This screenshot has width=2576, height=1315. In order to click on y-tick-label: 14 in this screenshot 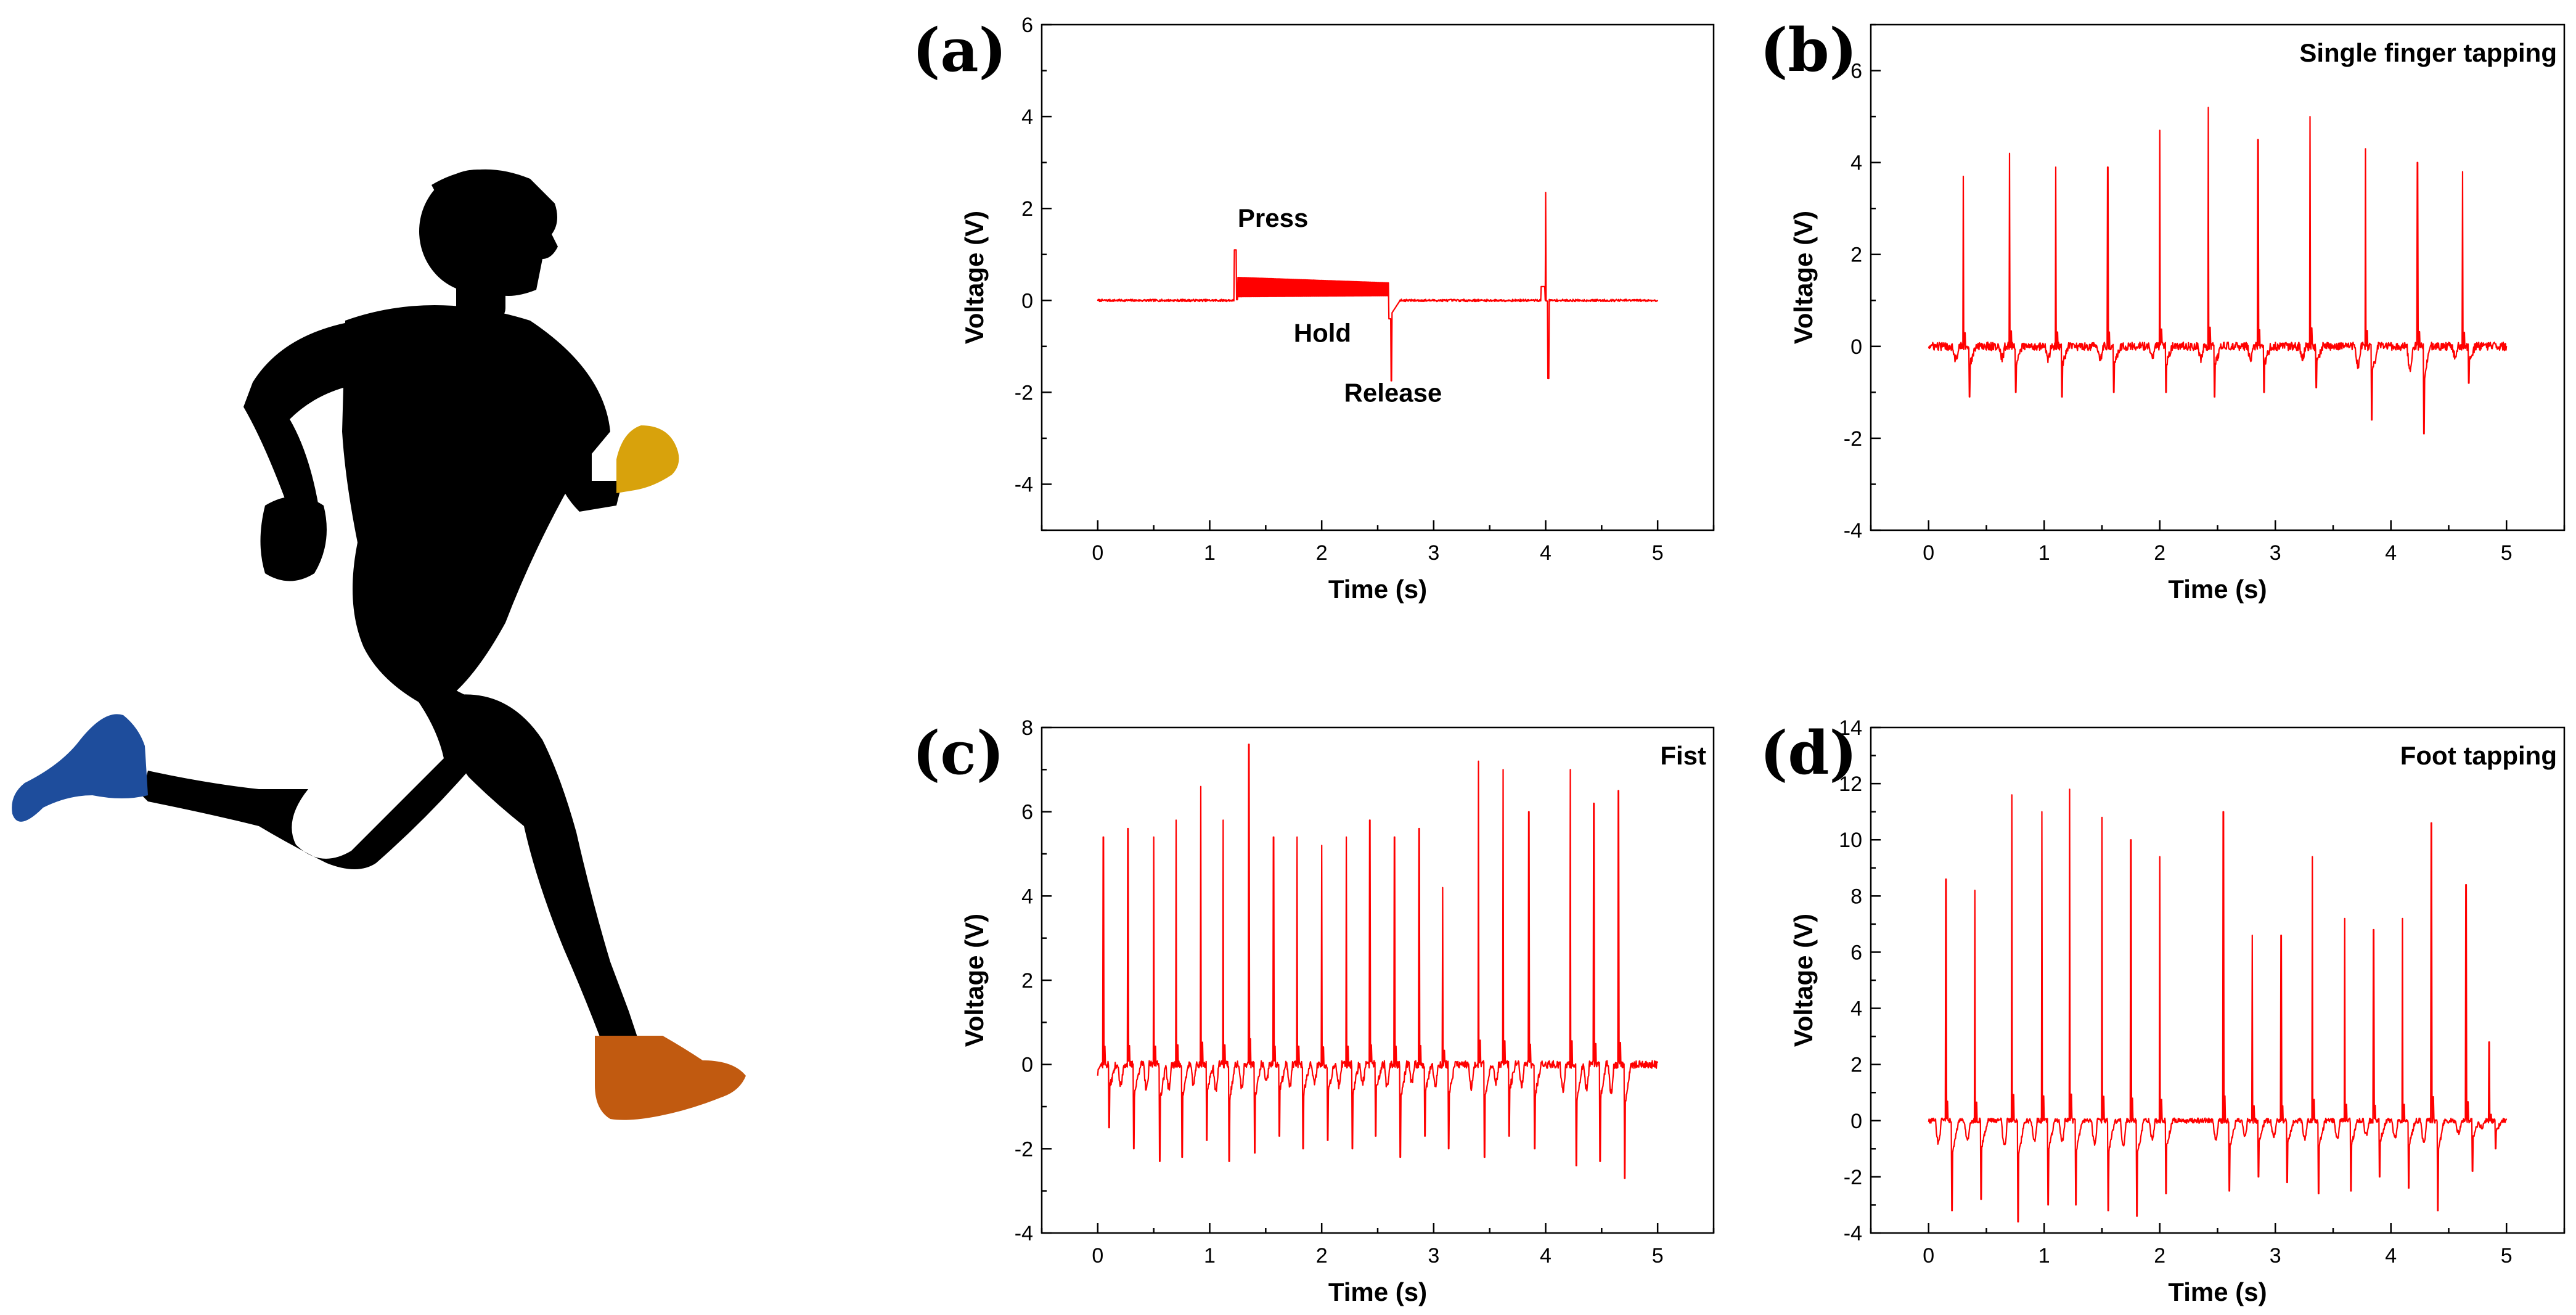, I will do `click(1850, 728)`.